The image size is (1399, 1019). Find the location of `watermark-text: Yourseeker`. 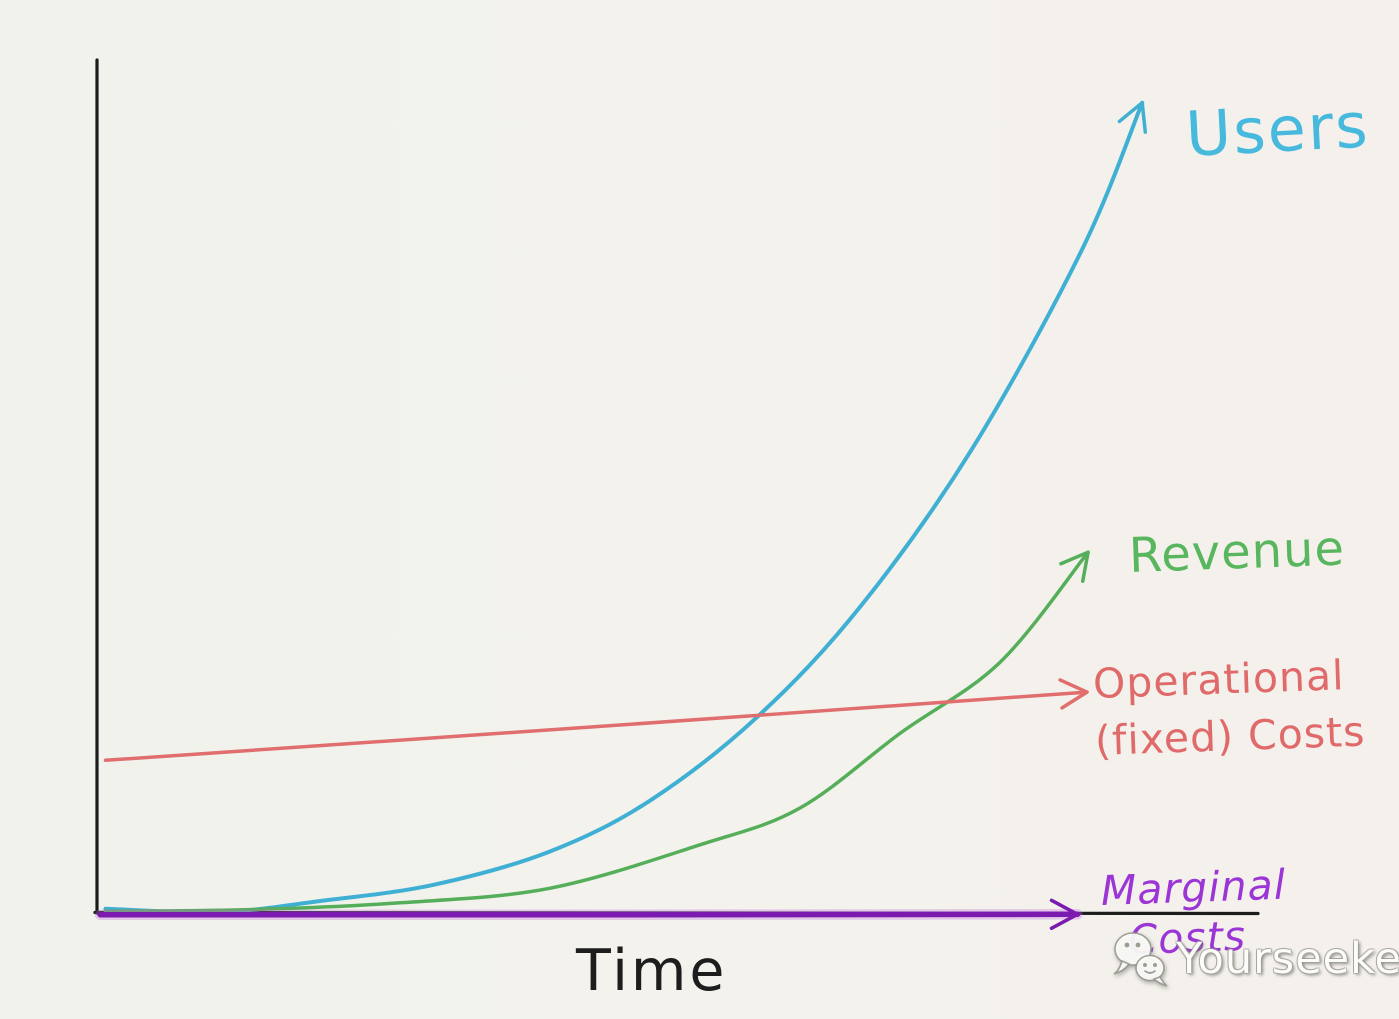

watermark-text: Yourseeker is located at coordinates (1287, 959).